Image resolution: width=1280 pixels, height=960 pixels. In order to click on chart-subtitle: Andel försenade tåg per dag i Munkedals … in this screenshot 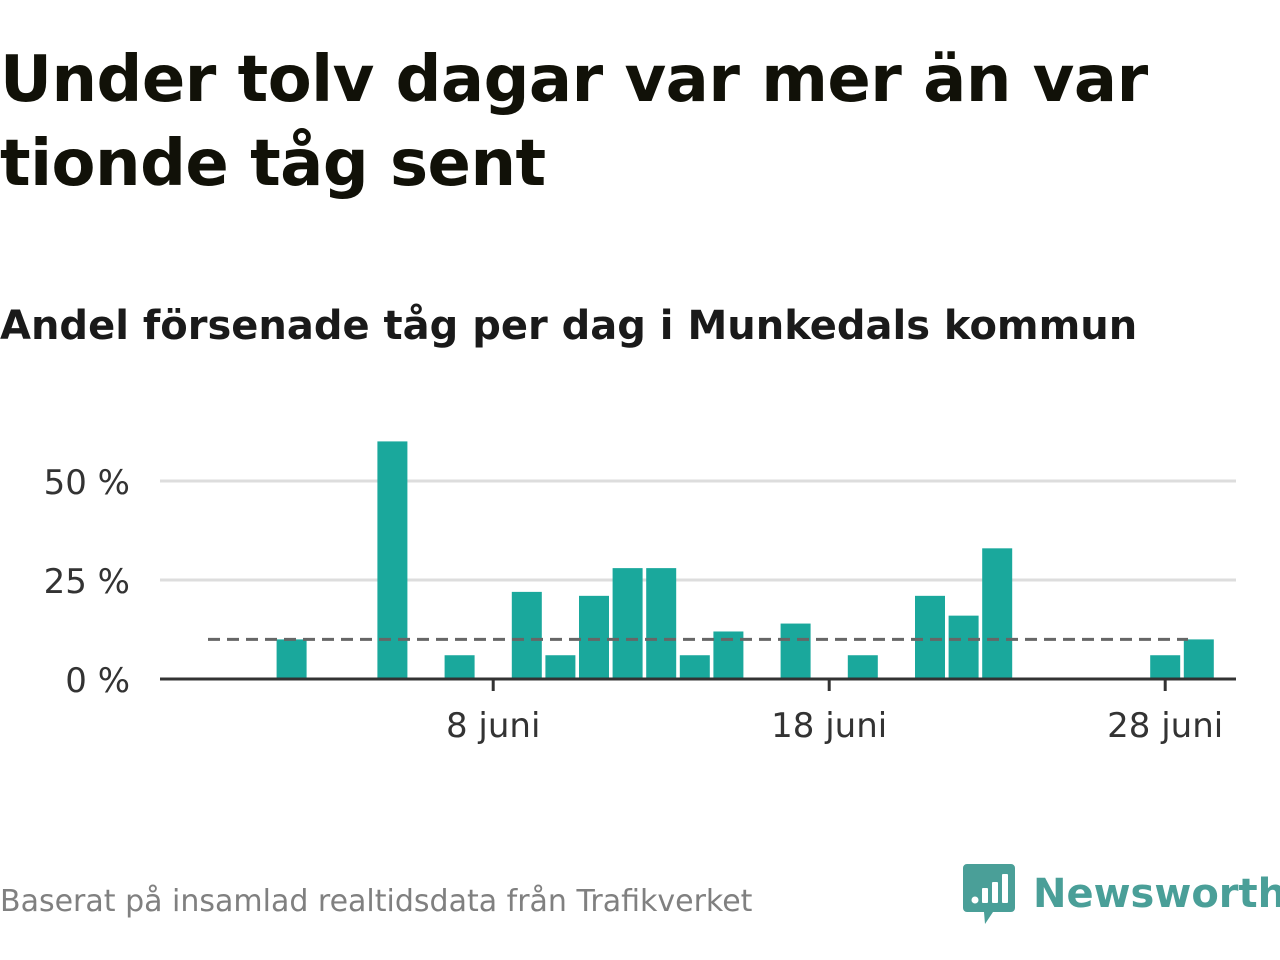, I will do `click(569, 326)`.